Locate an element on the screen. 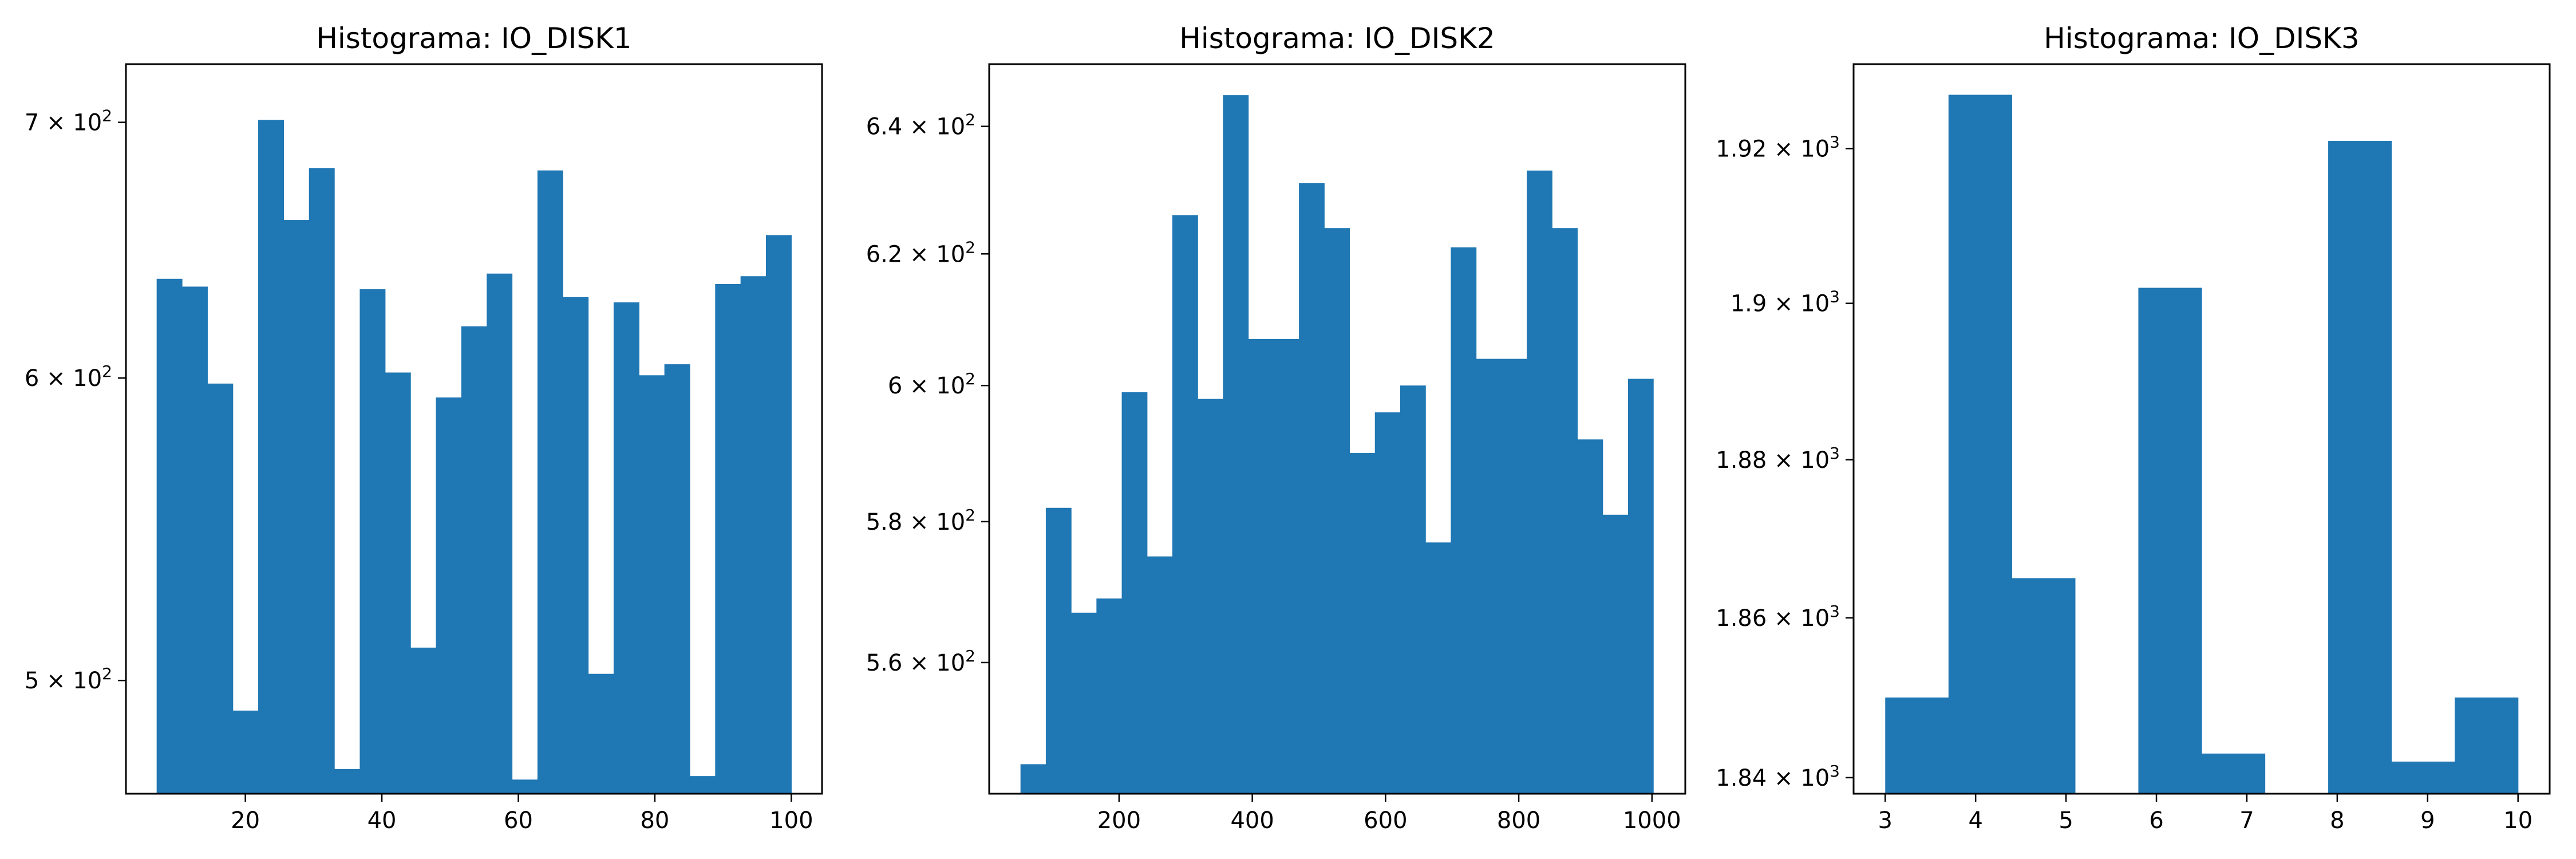 The image size is (2576, 859). y-tick-label: 6.2 × 102 is located at coordinates (920, 252).